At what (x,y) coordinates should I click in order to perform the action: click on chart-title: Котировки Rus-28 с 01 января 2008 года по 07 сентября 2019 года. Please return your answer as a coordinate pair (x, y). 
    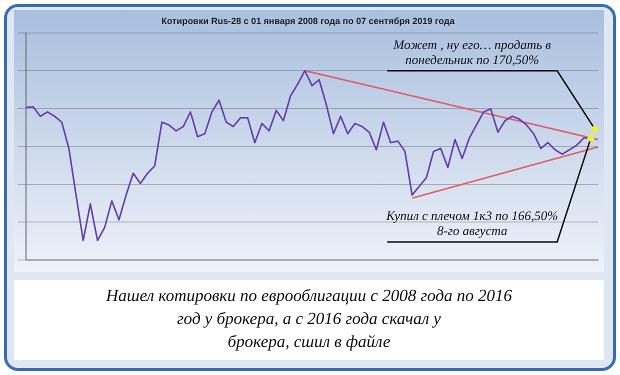
    Looking at the image, I should click on (308, 21).